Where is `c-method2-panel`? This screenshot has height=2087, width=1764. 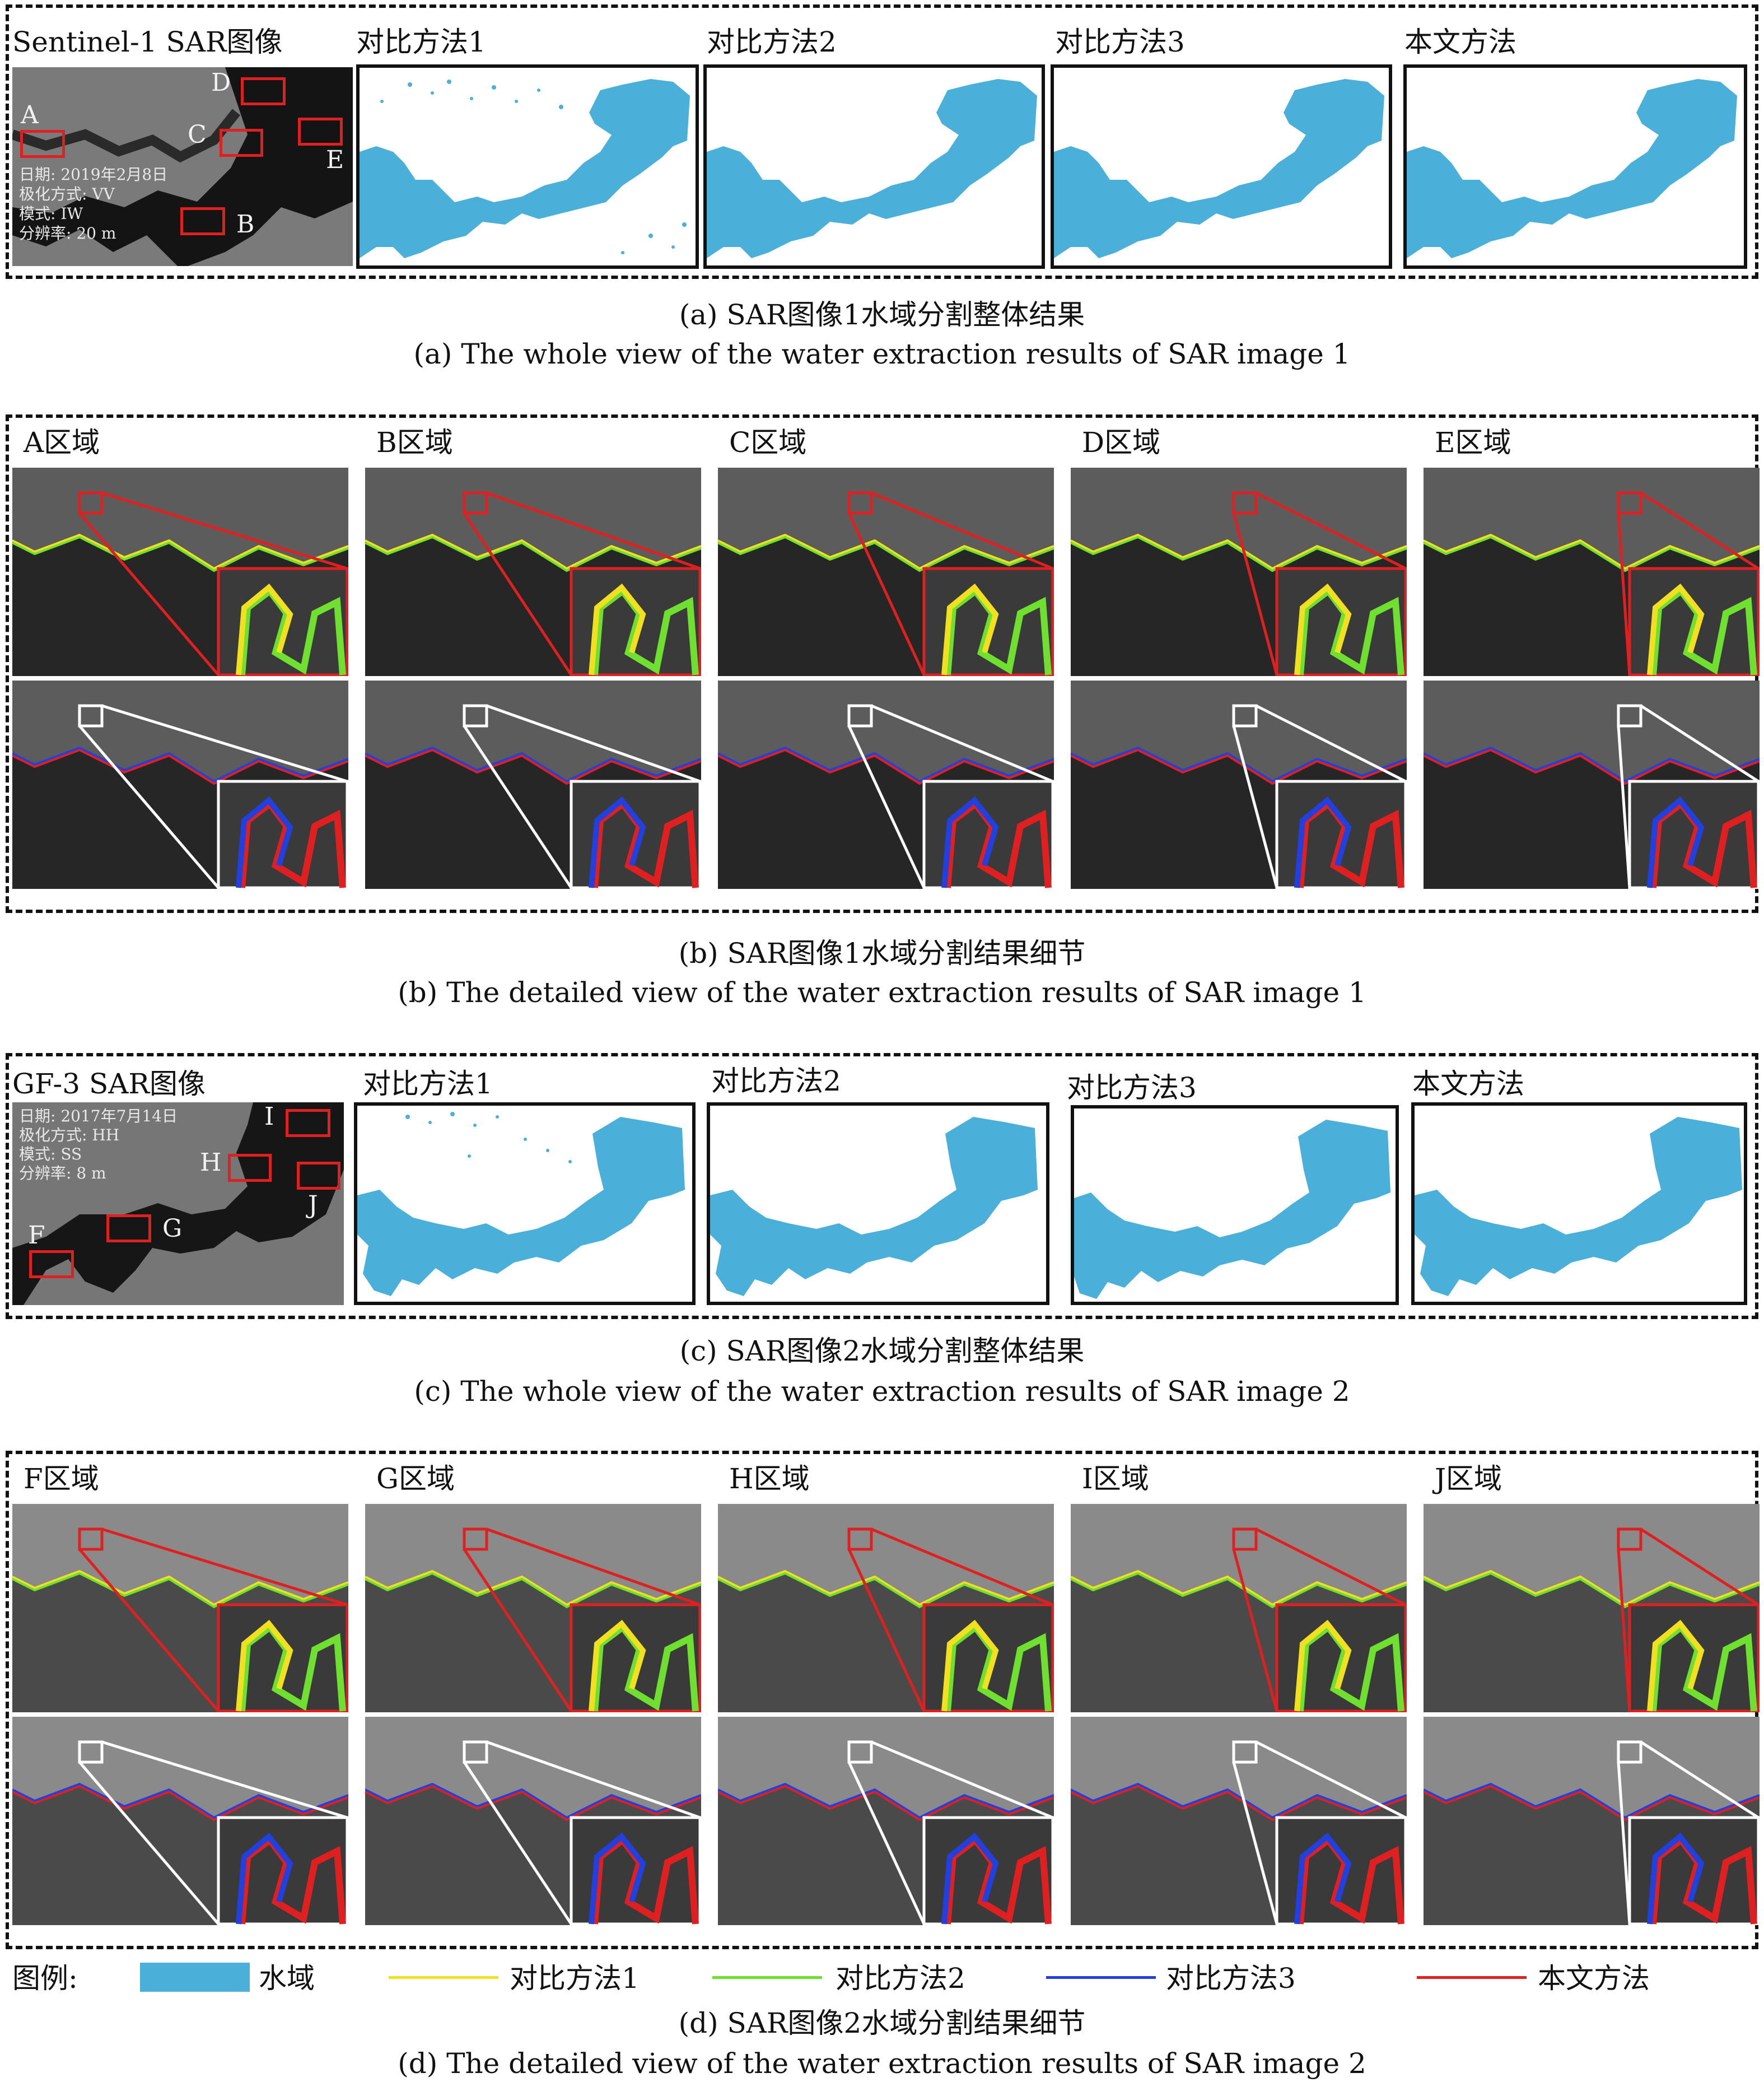 c-method2-panel is located at coordinates (878, 1204).